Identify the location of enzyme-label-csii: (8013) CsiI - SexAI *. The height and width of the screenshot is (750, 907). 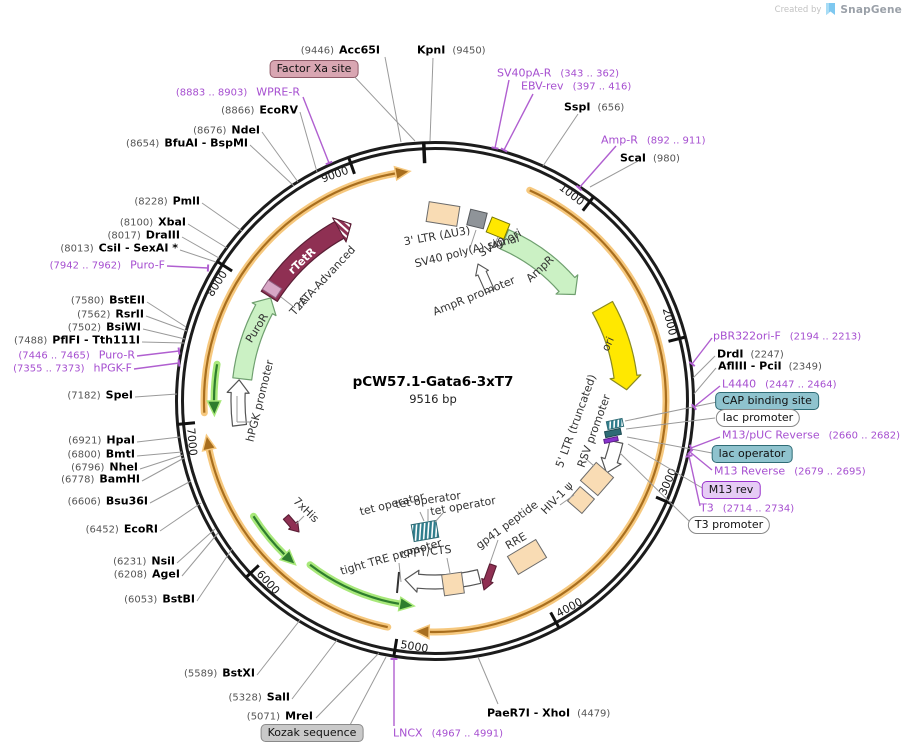
(119, 248).